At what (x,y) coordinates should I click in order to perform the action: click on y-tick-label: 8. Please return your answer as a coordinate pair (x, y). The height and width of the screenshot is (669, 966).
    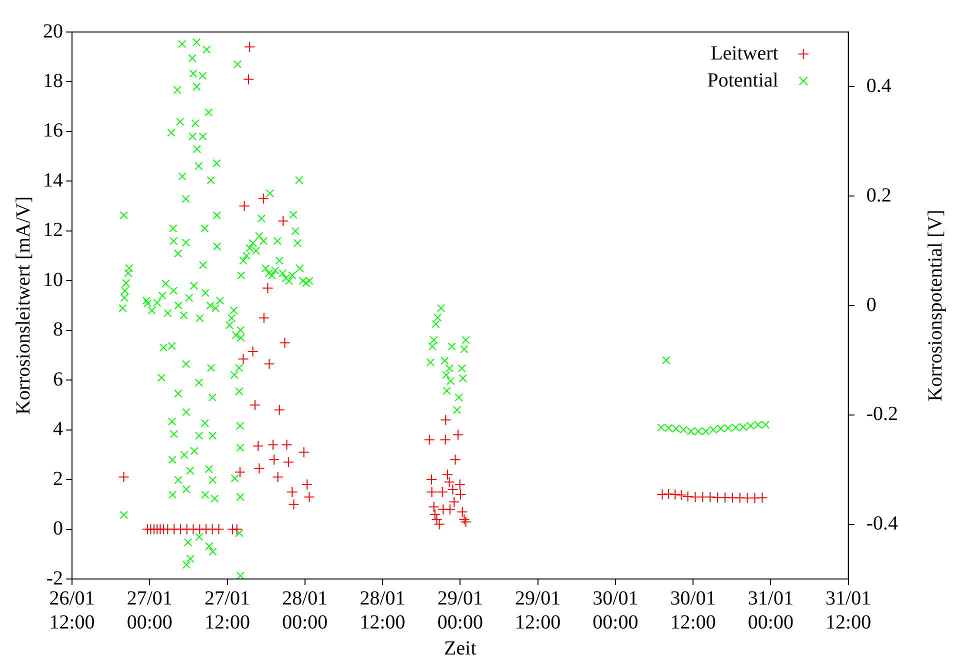
    Looking at the image, I should click on (58, 329).